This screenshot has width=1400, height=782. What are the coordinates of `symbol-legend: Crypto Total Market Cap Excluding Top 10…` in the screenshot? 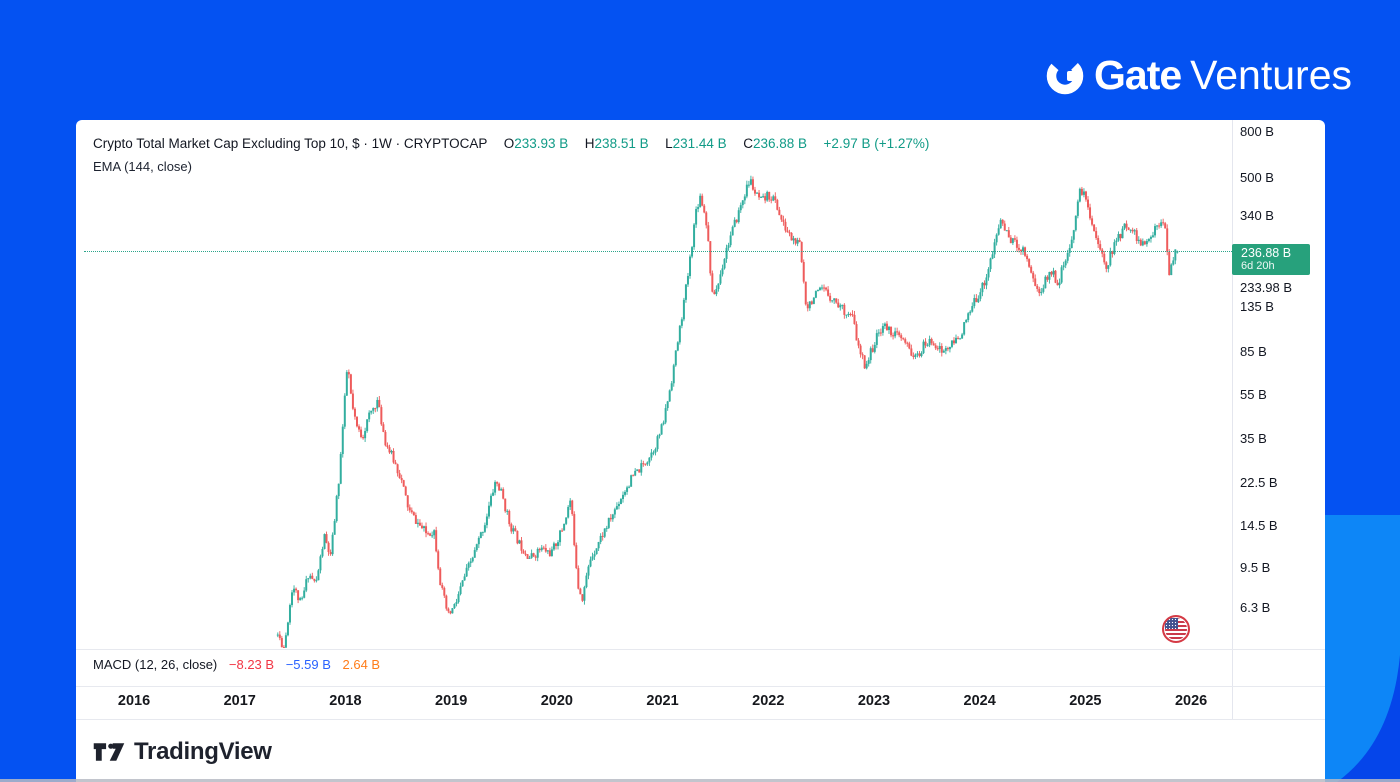 It's located at (511, 143).